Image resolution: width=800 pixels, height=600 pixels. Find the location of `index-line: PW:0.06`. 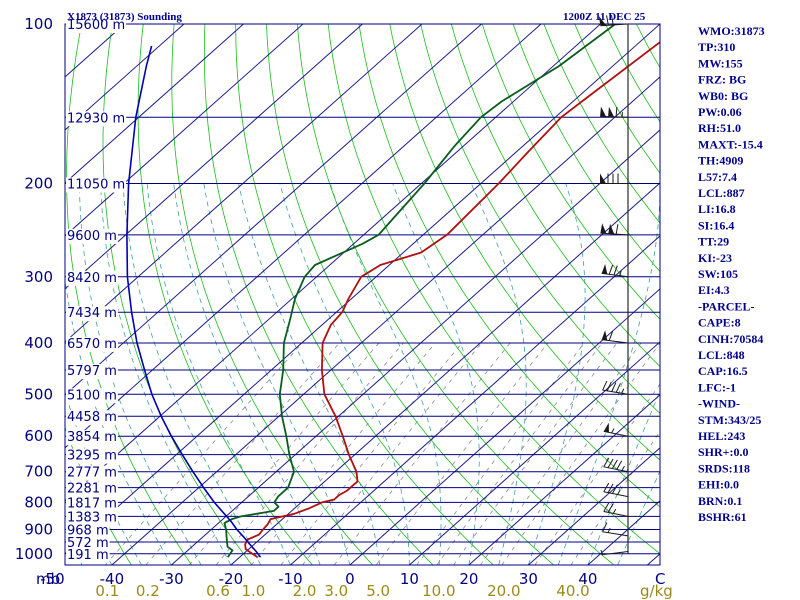

index-line: PW:0.06 is located at coordinates (720, 112).